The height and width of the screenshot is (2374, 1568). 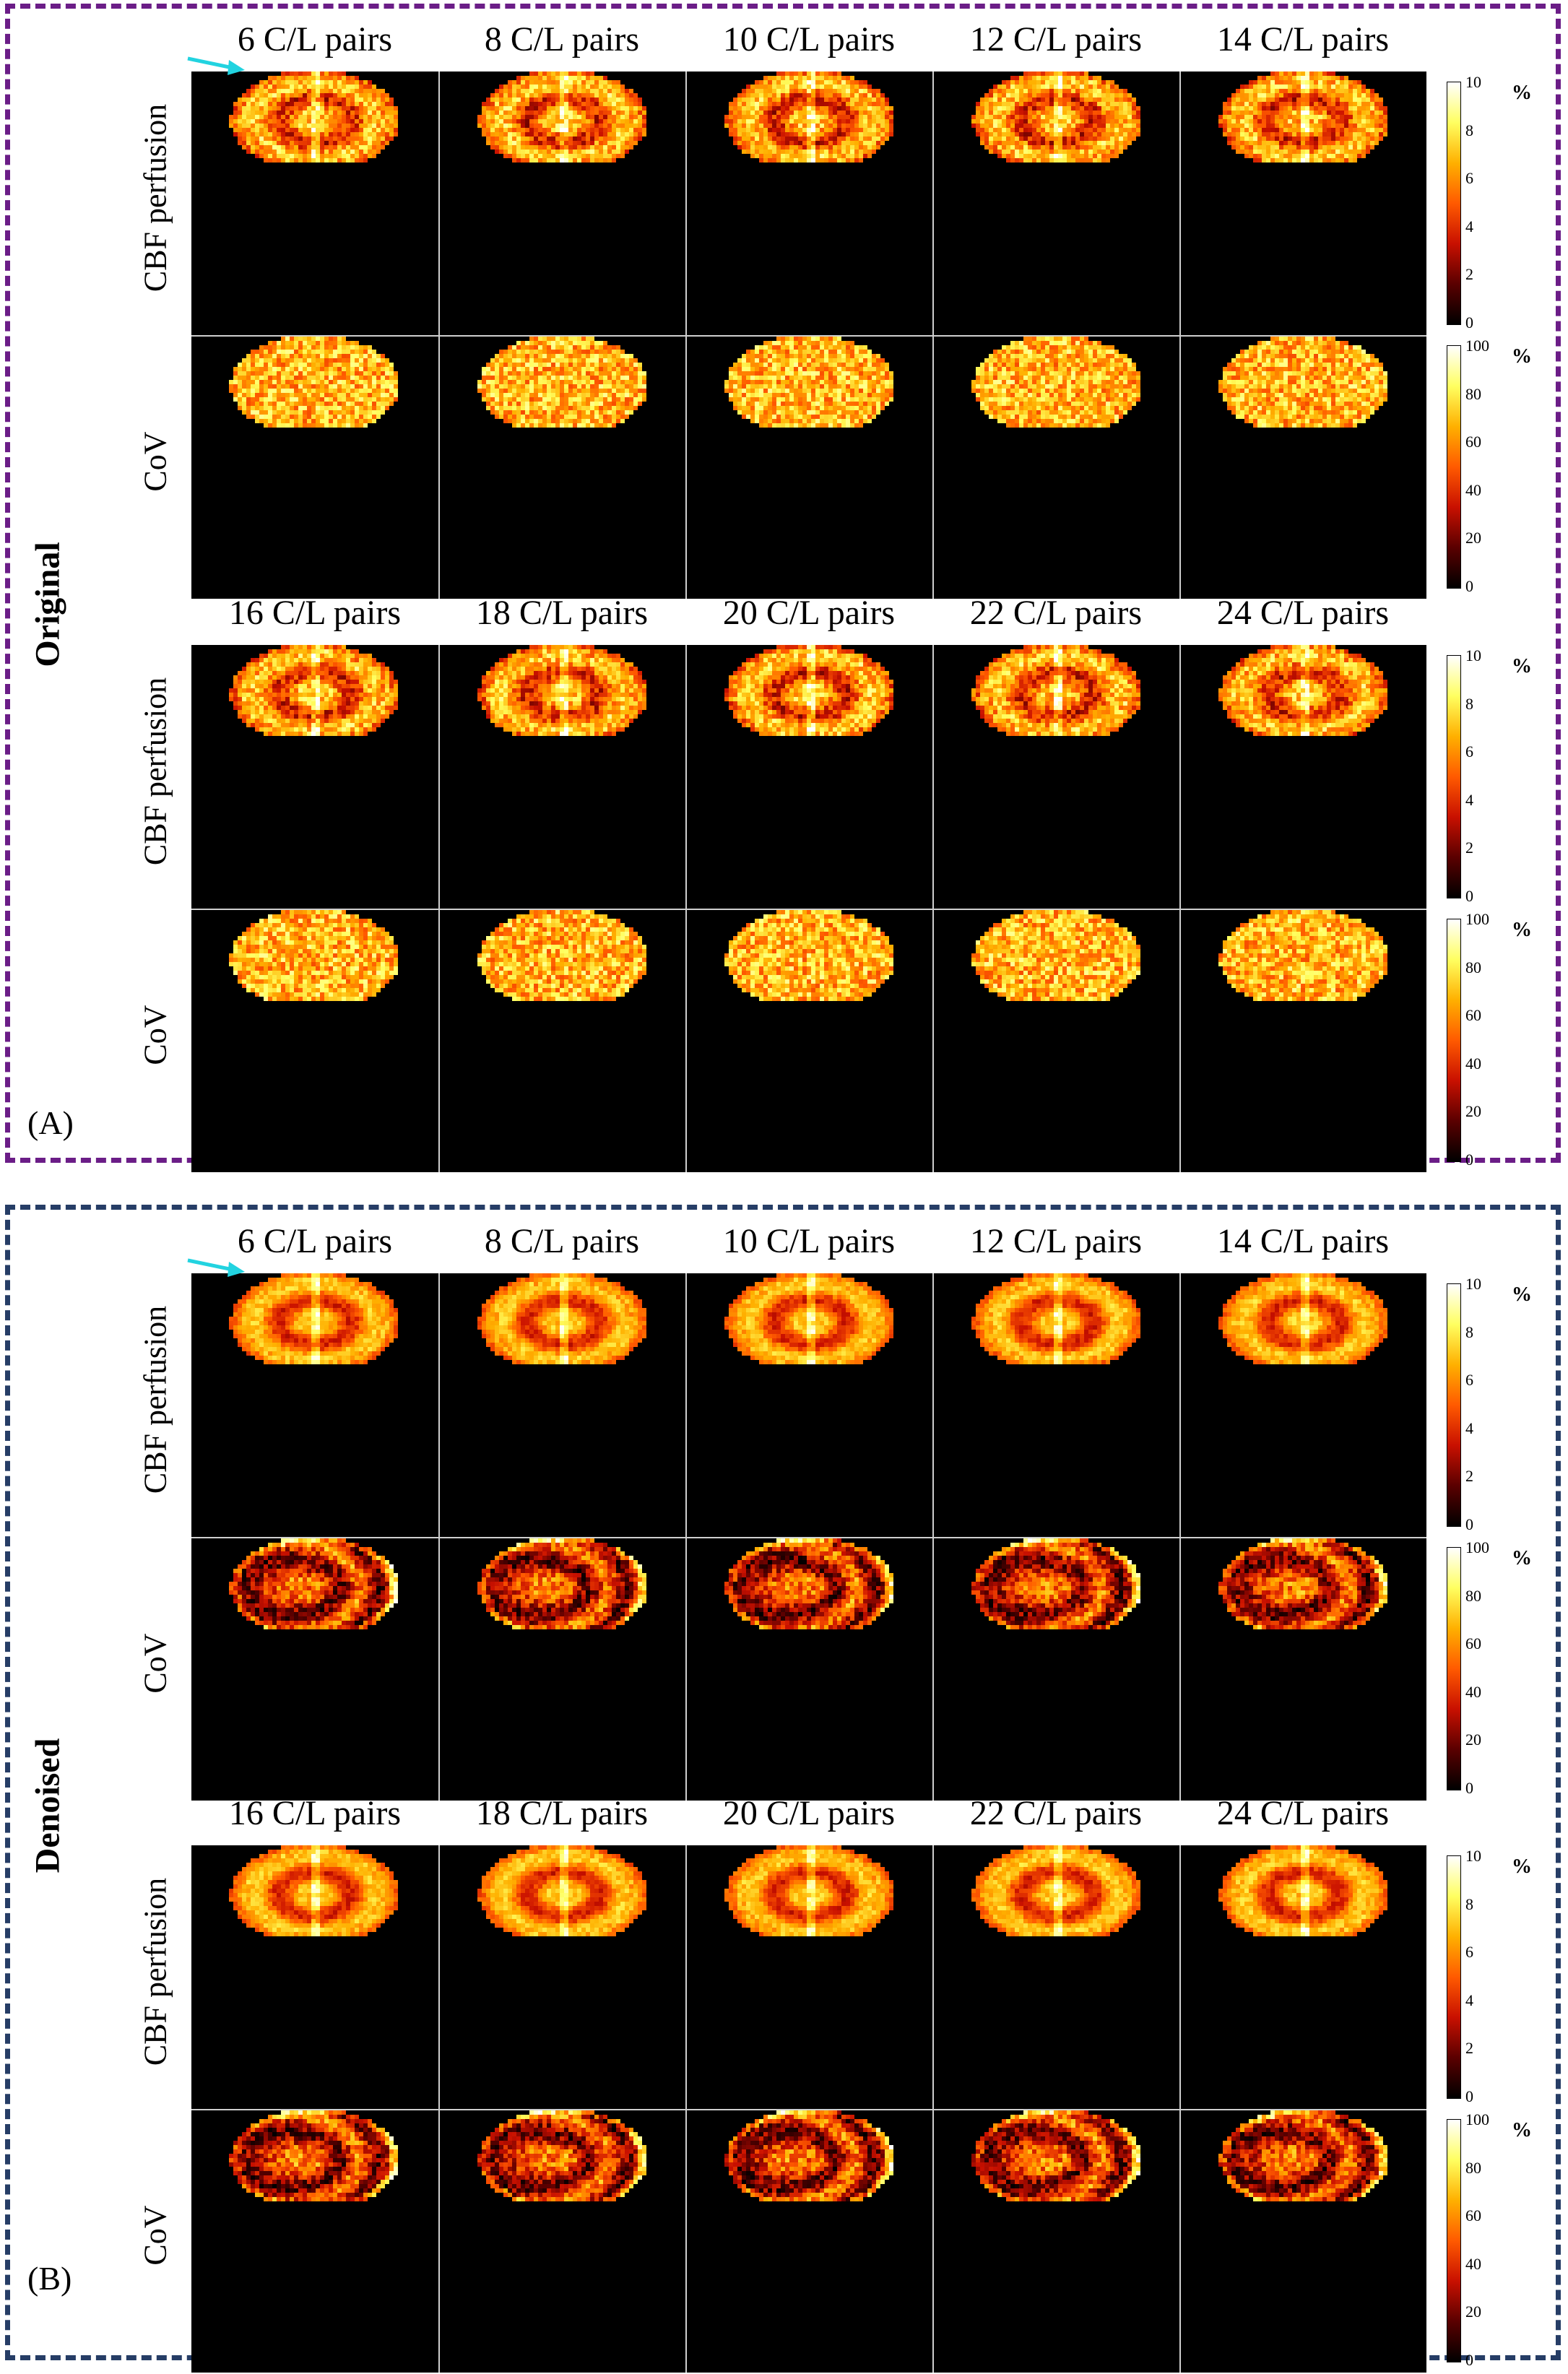 What do you see at coordinates (50, 1123) in the screenshot?
I see `panel-letter: (A)` at bounding box center [50, 1123].